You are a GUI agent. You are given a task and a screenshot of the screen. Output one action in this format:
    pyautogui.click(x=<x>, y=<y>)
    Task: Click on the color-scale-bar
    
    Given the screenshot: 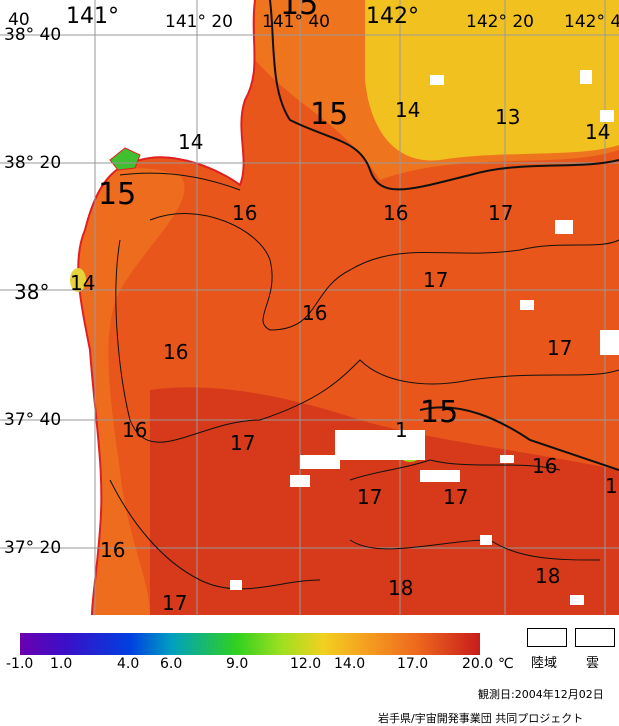 What is the action you would take?
    pyautogui.click(x=250, y=644)
    